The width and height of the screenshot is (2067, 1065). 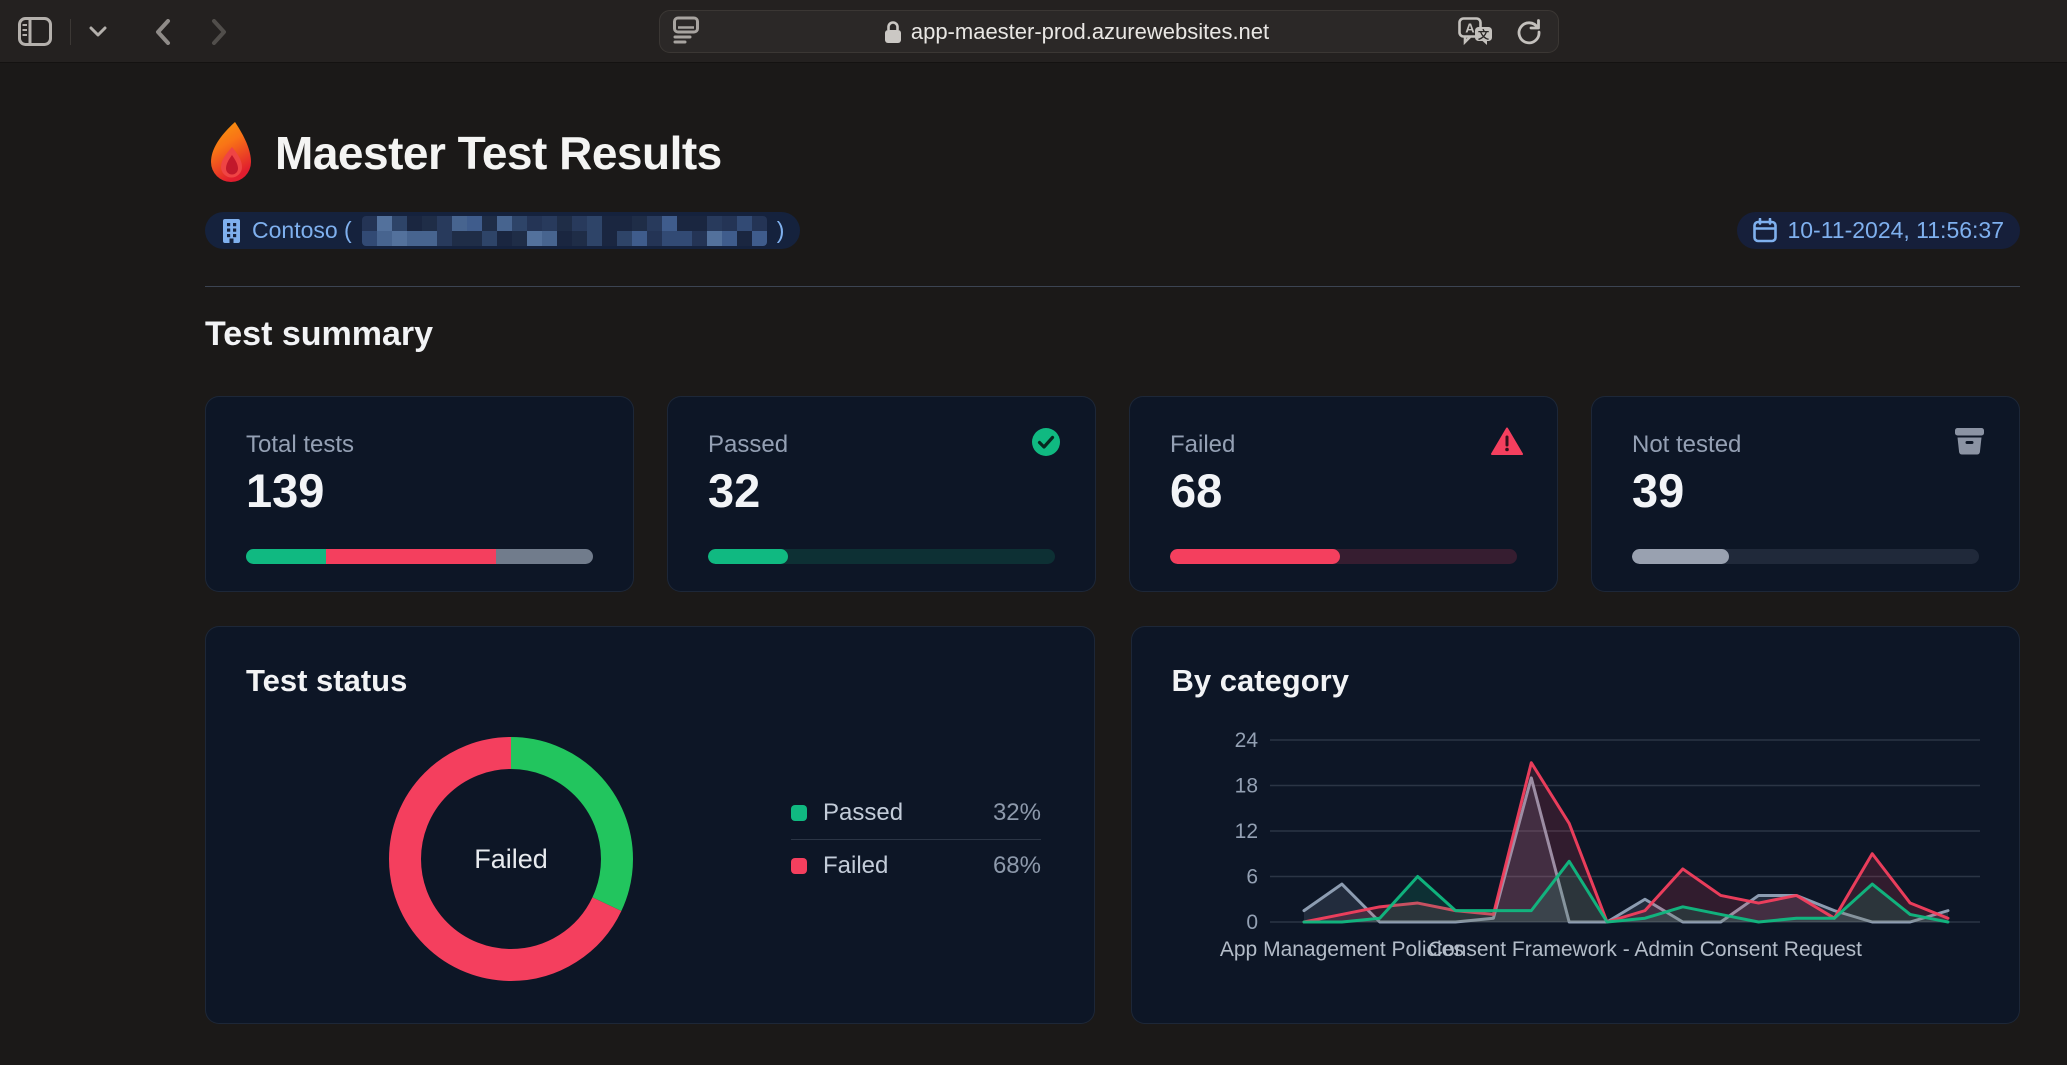 What do you see at coordinates (1016, 812) in the screenshot?
I see `legend-value: 32%` at bounding box center [1016, 812].